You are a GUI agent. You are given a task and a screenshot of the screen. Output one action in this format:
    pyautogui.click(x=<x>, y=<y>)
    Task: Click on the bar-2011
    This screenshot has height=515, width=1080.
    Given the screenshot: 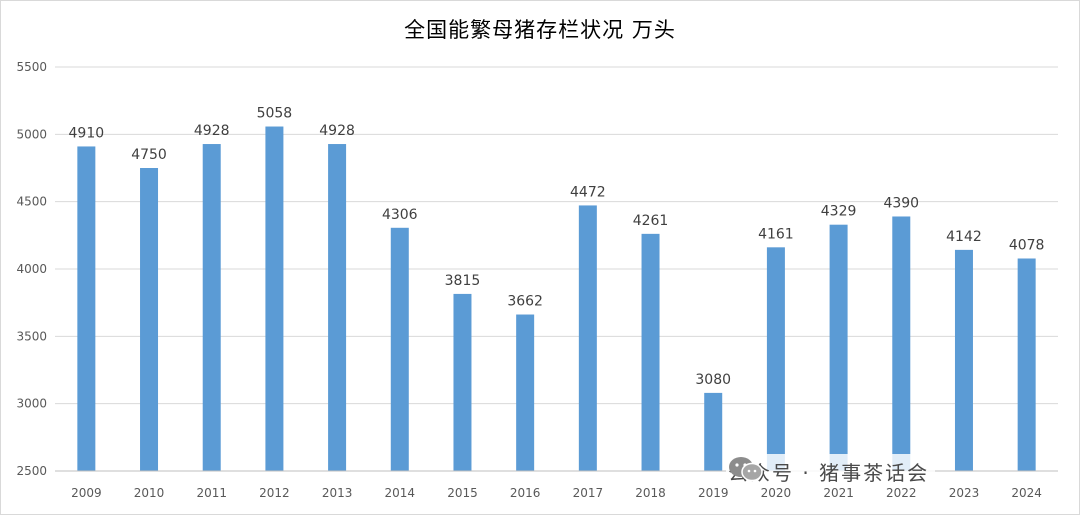 What is the action you would take?
    pyautogui.click(x=211, y=307)
    